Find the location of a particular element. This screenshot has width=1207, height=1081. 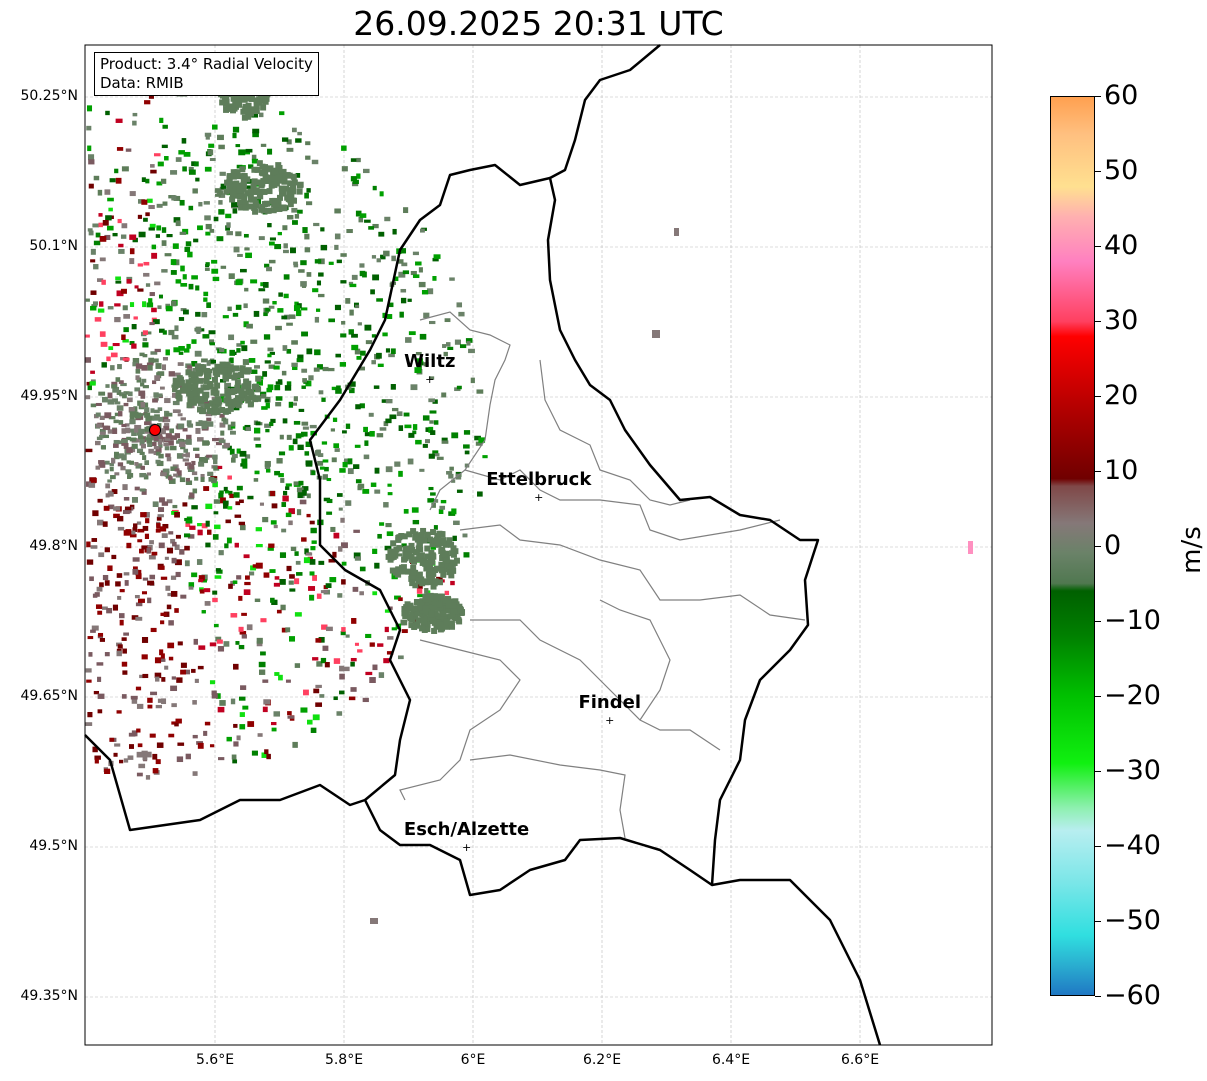

map-title: 26.09.2025 20:31 UTC is located at coordinates (538, 23).